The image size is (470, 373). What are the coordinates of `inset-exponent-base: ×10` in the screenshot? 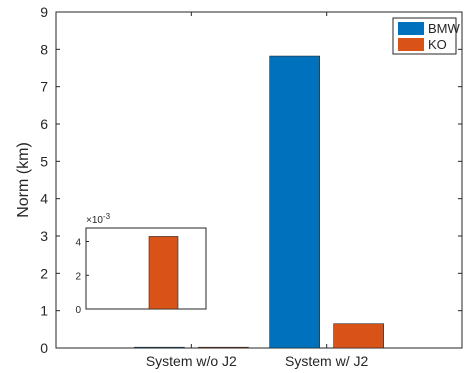 It's located at (94, 220).